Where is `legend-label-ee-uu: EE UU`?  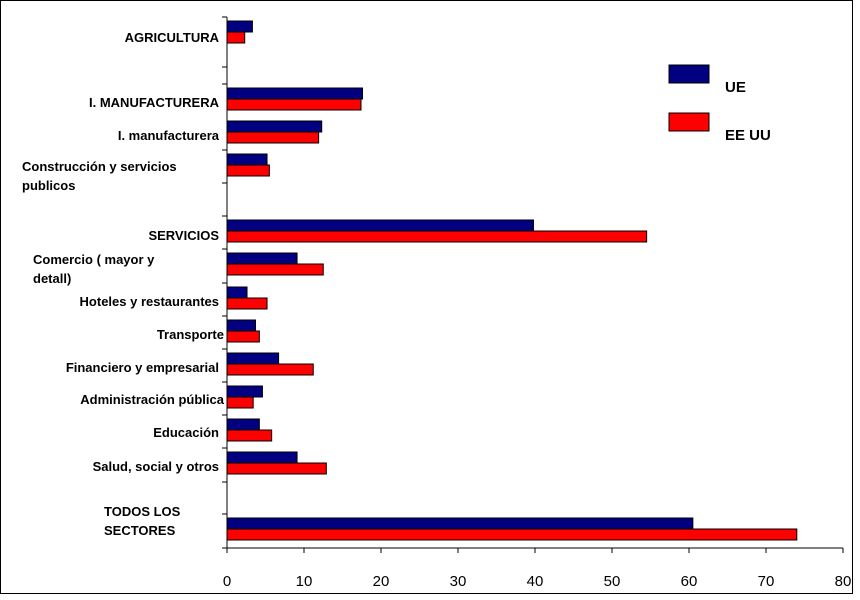 legend-label-ee-uu: EE UU is located at coordinates (748, 135).